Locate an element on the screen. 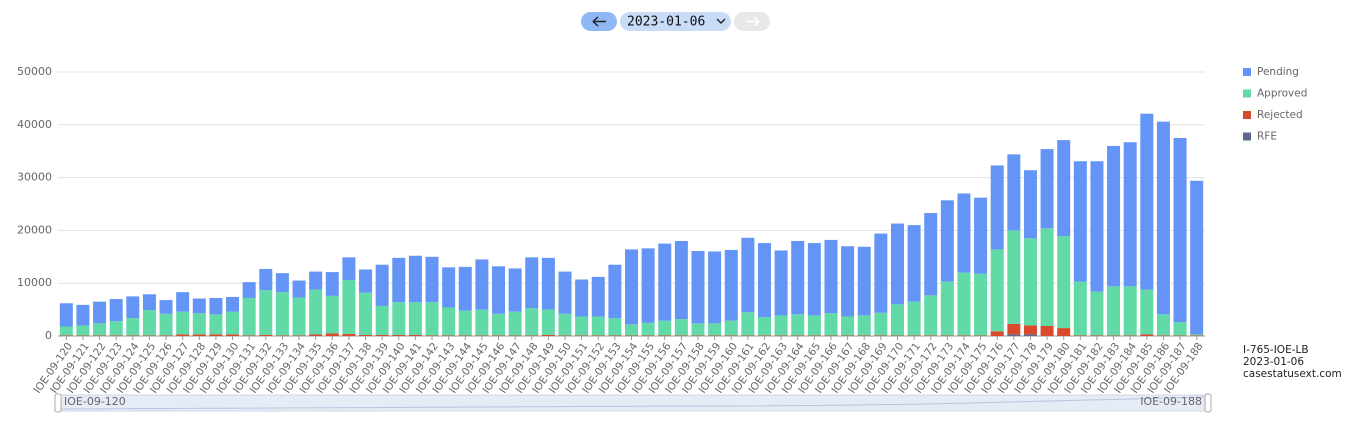 The height and width of the screenshot is (427, 1371). date-select is located at coordinates (675, 21).